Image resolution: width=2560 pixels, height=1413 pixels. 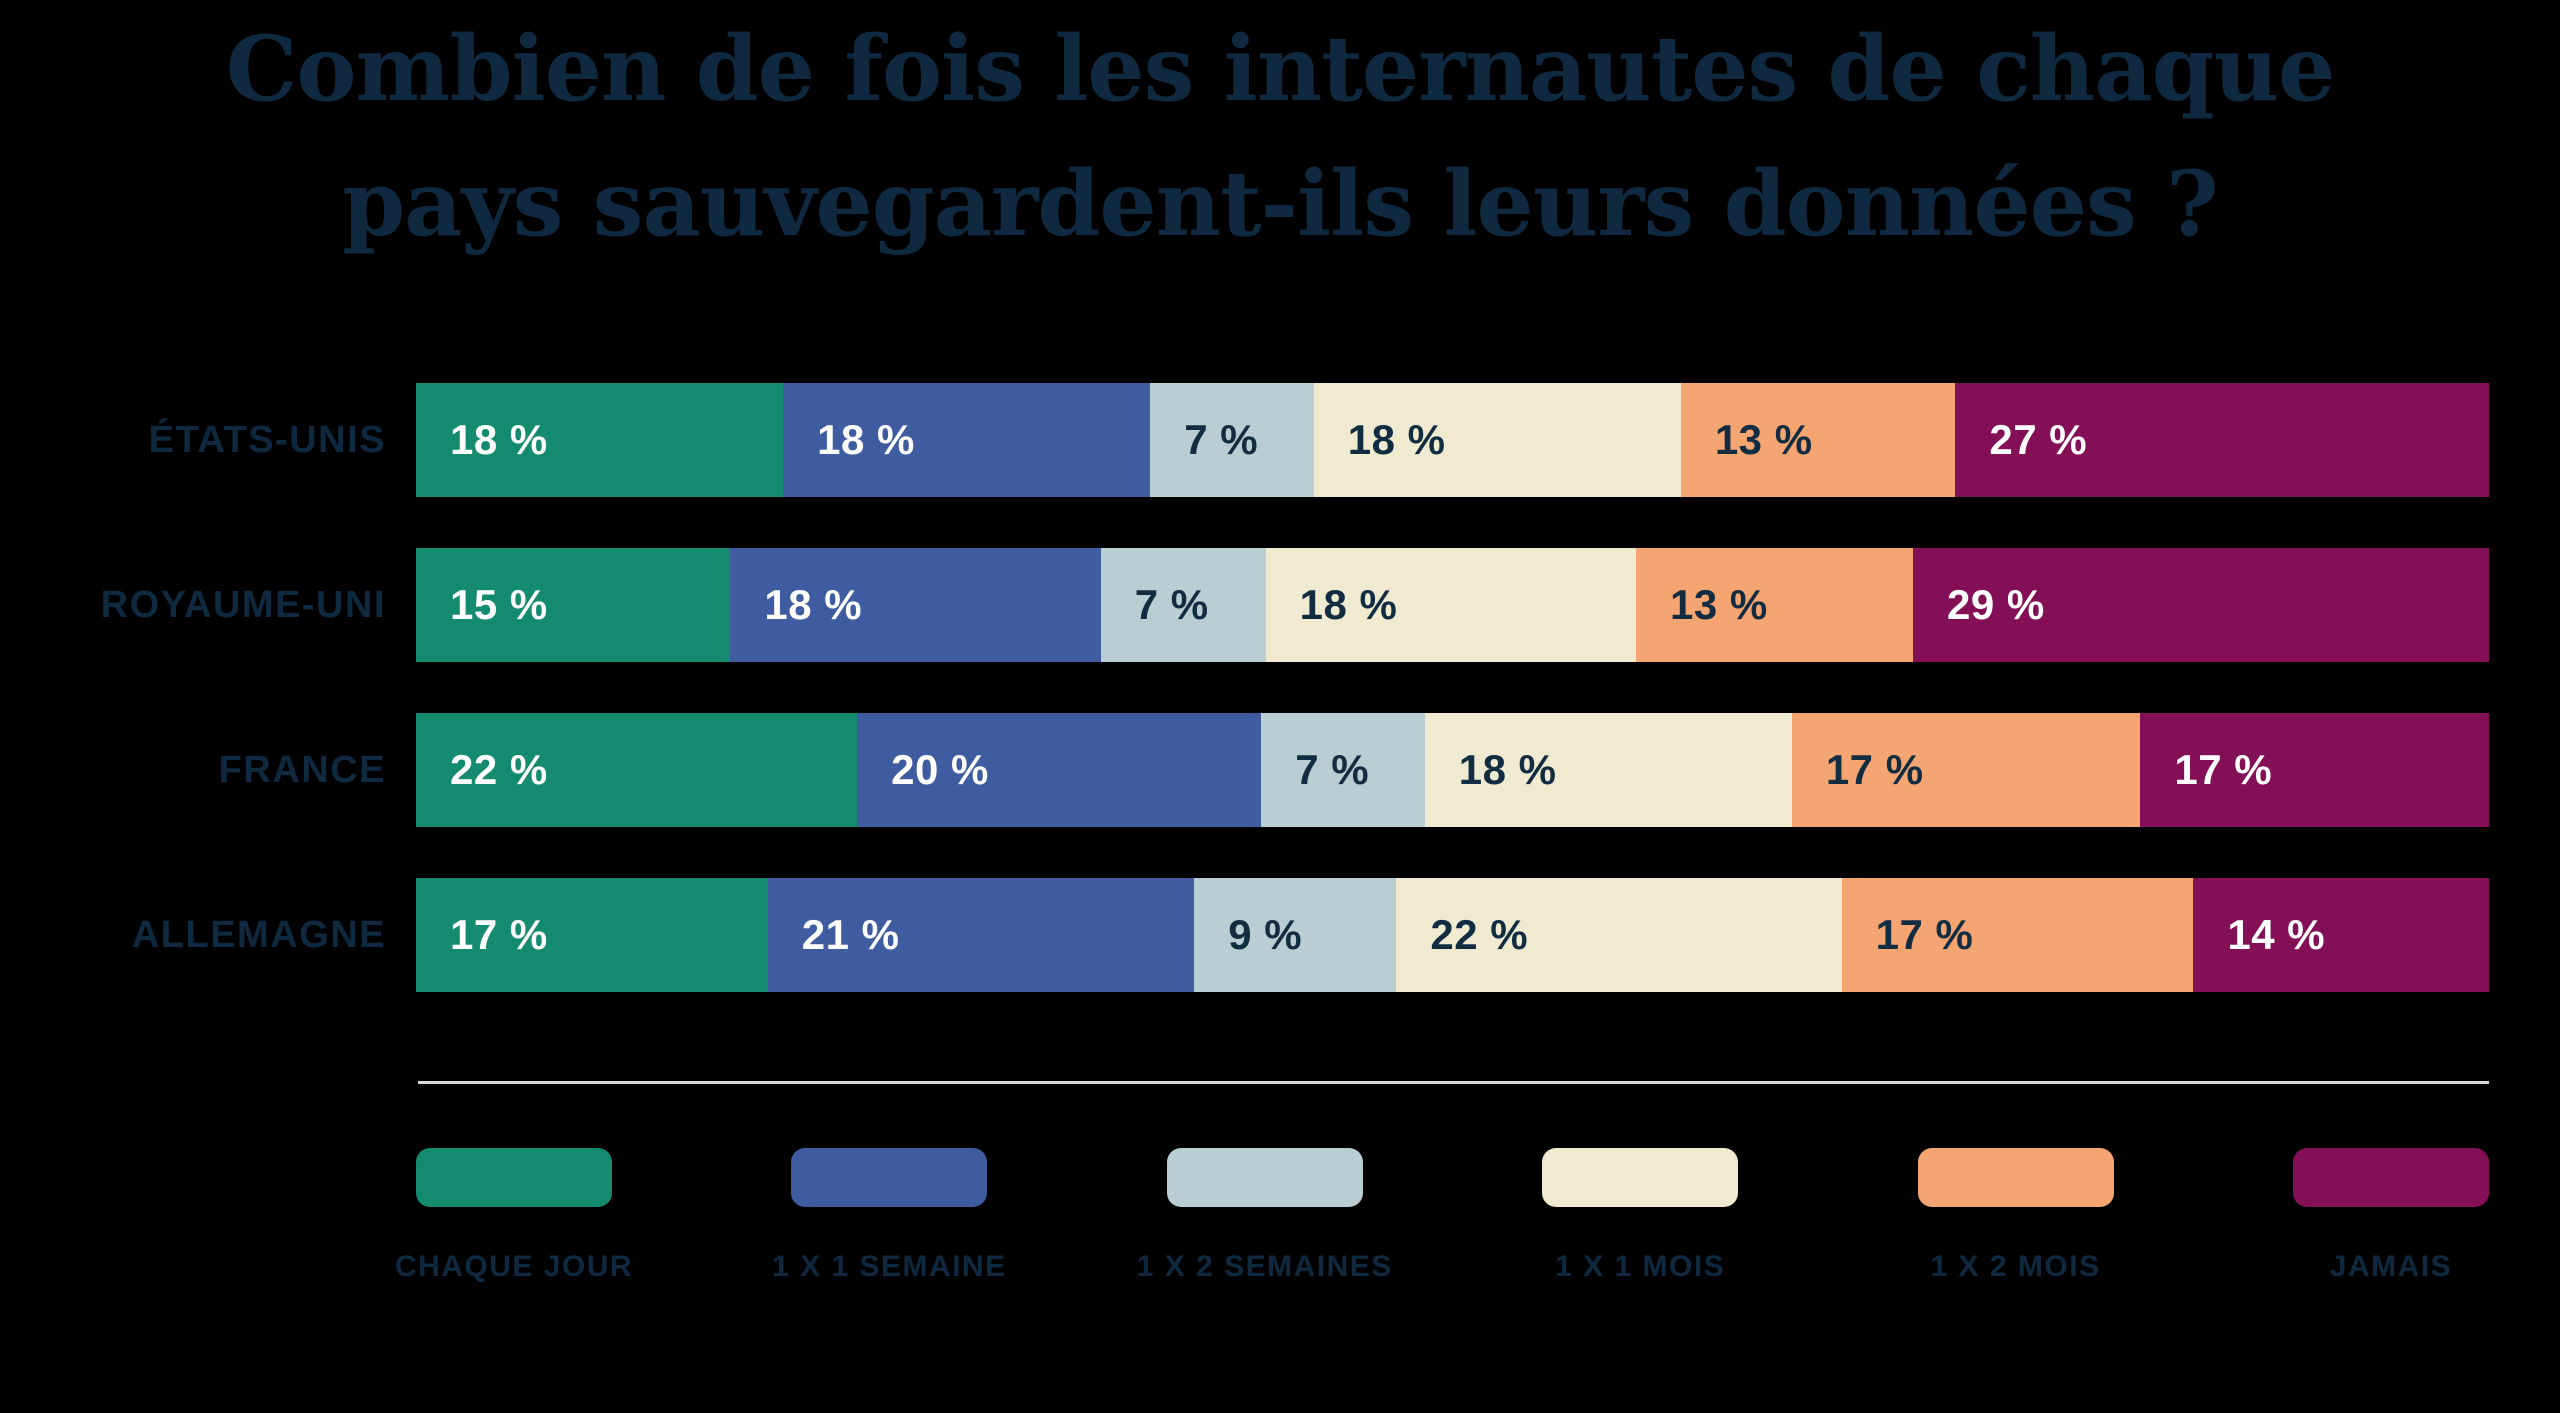 I want to click on segment-value-label: 9 %, so click(x=1265, y=934).